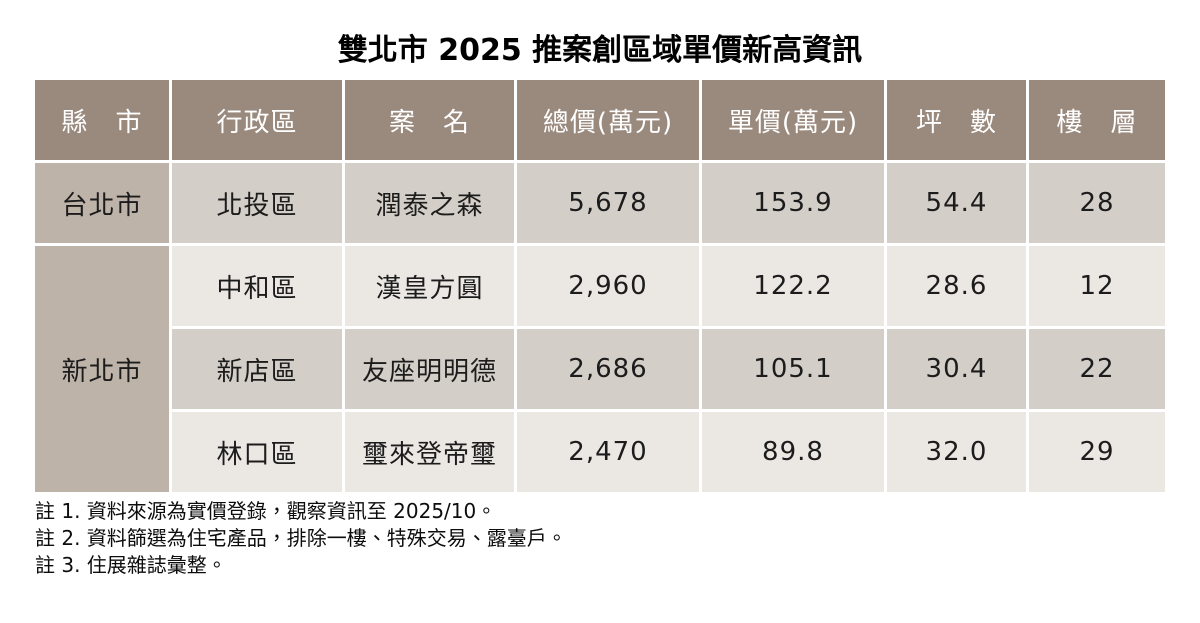  What do you see at coordinates (793, 452) in the screenshot?
I see `unit-price-cell: 89.8` at bounding box center [793, 452].